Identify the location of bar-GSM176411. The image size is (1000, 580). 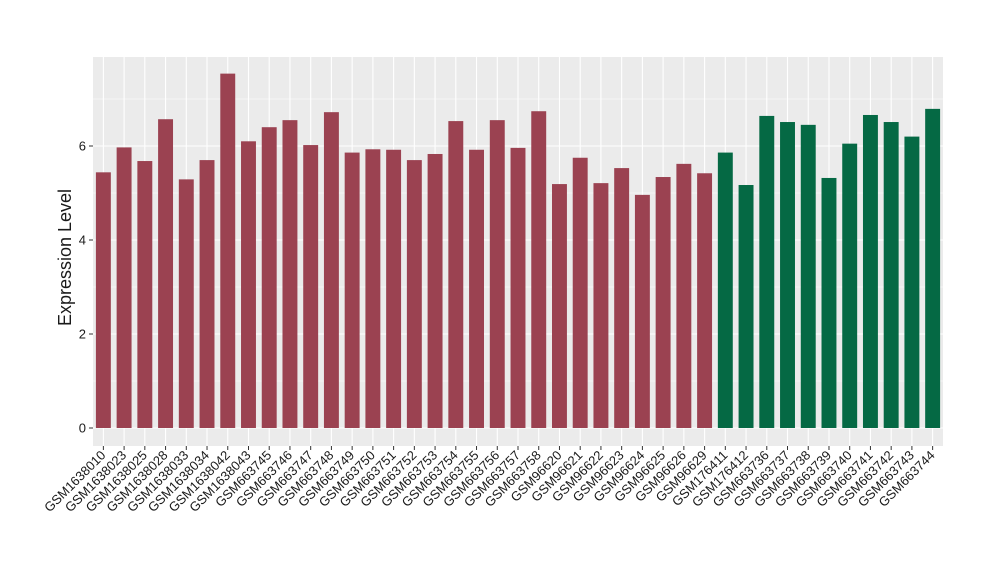
(725, 290).